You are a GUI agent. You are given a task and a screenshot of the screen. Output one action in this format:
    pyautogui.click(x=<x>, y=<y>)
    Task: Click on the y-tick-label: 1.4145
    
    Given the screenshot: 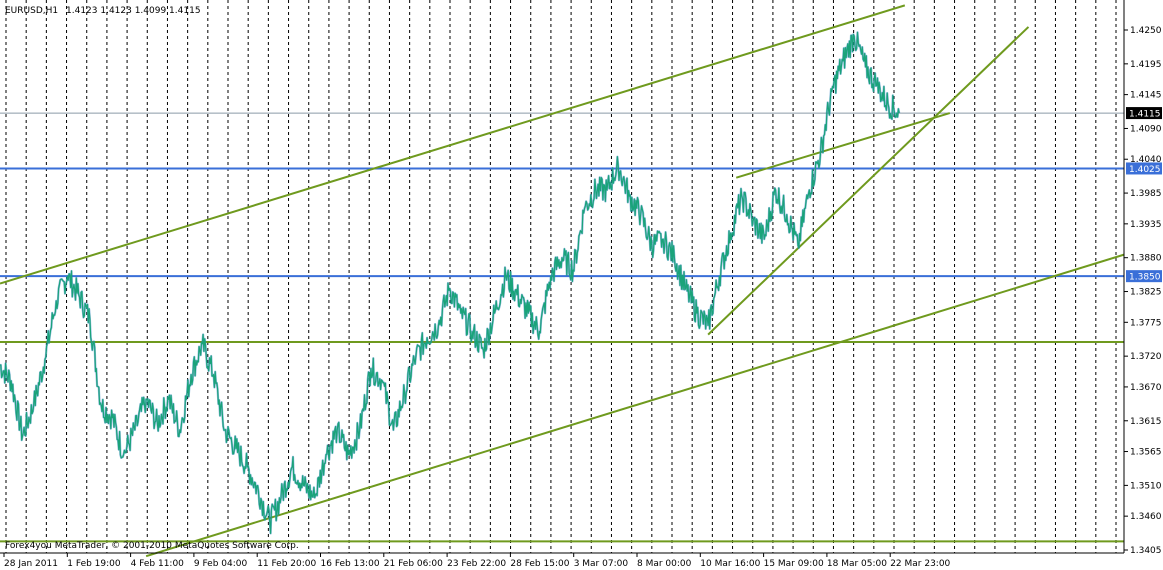 What is the action you would take?
    pyautogui.click(x=1146, y=96)
    